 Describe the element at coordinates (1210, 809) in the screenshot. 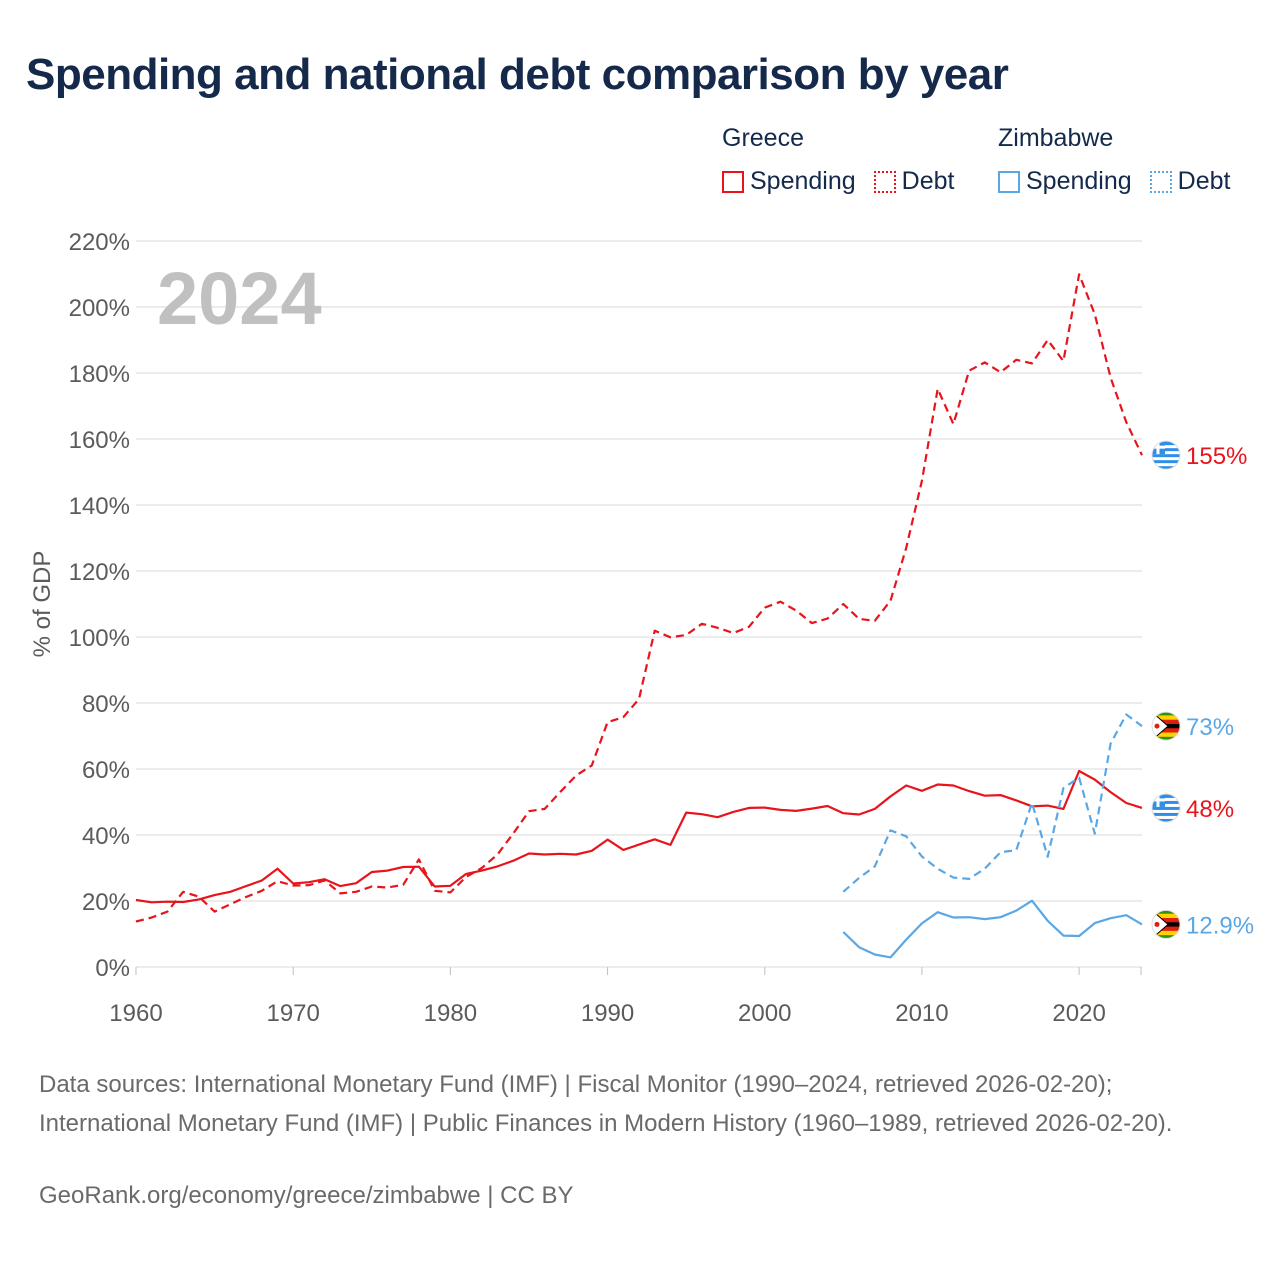

I see `end-label-greece-spending: 48%` at that location.